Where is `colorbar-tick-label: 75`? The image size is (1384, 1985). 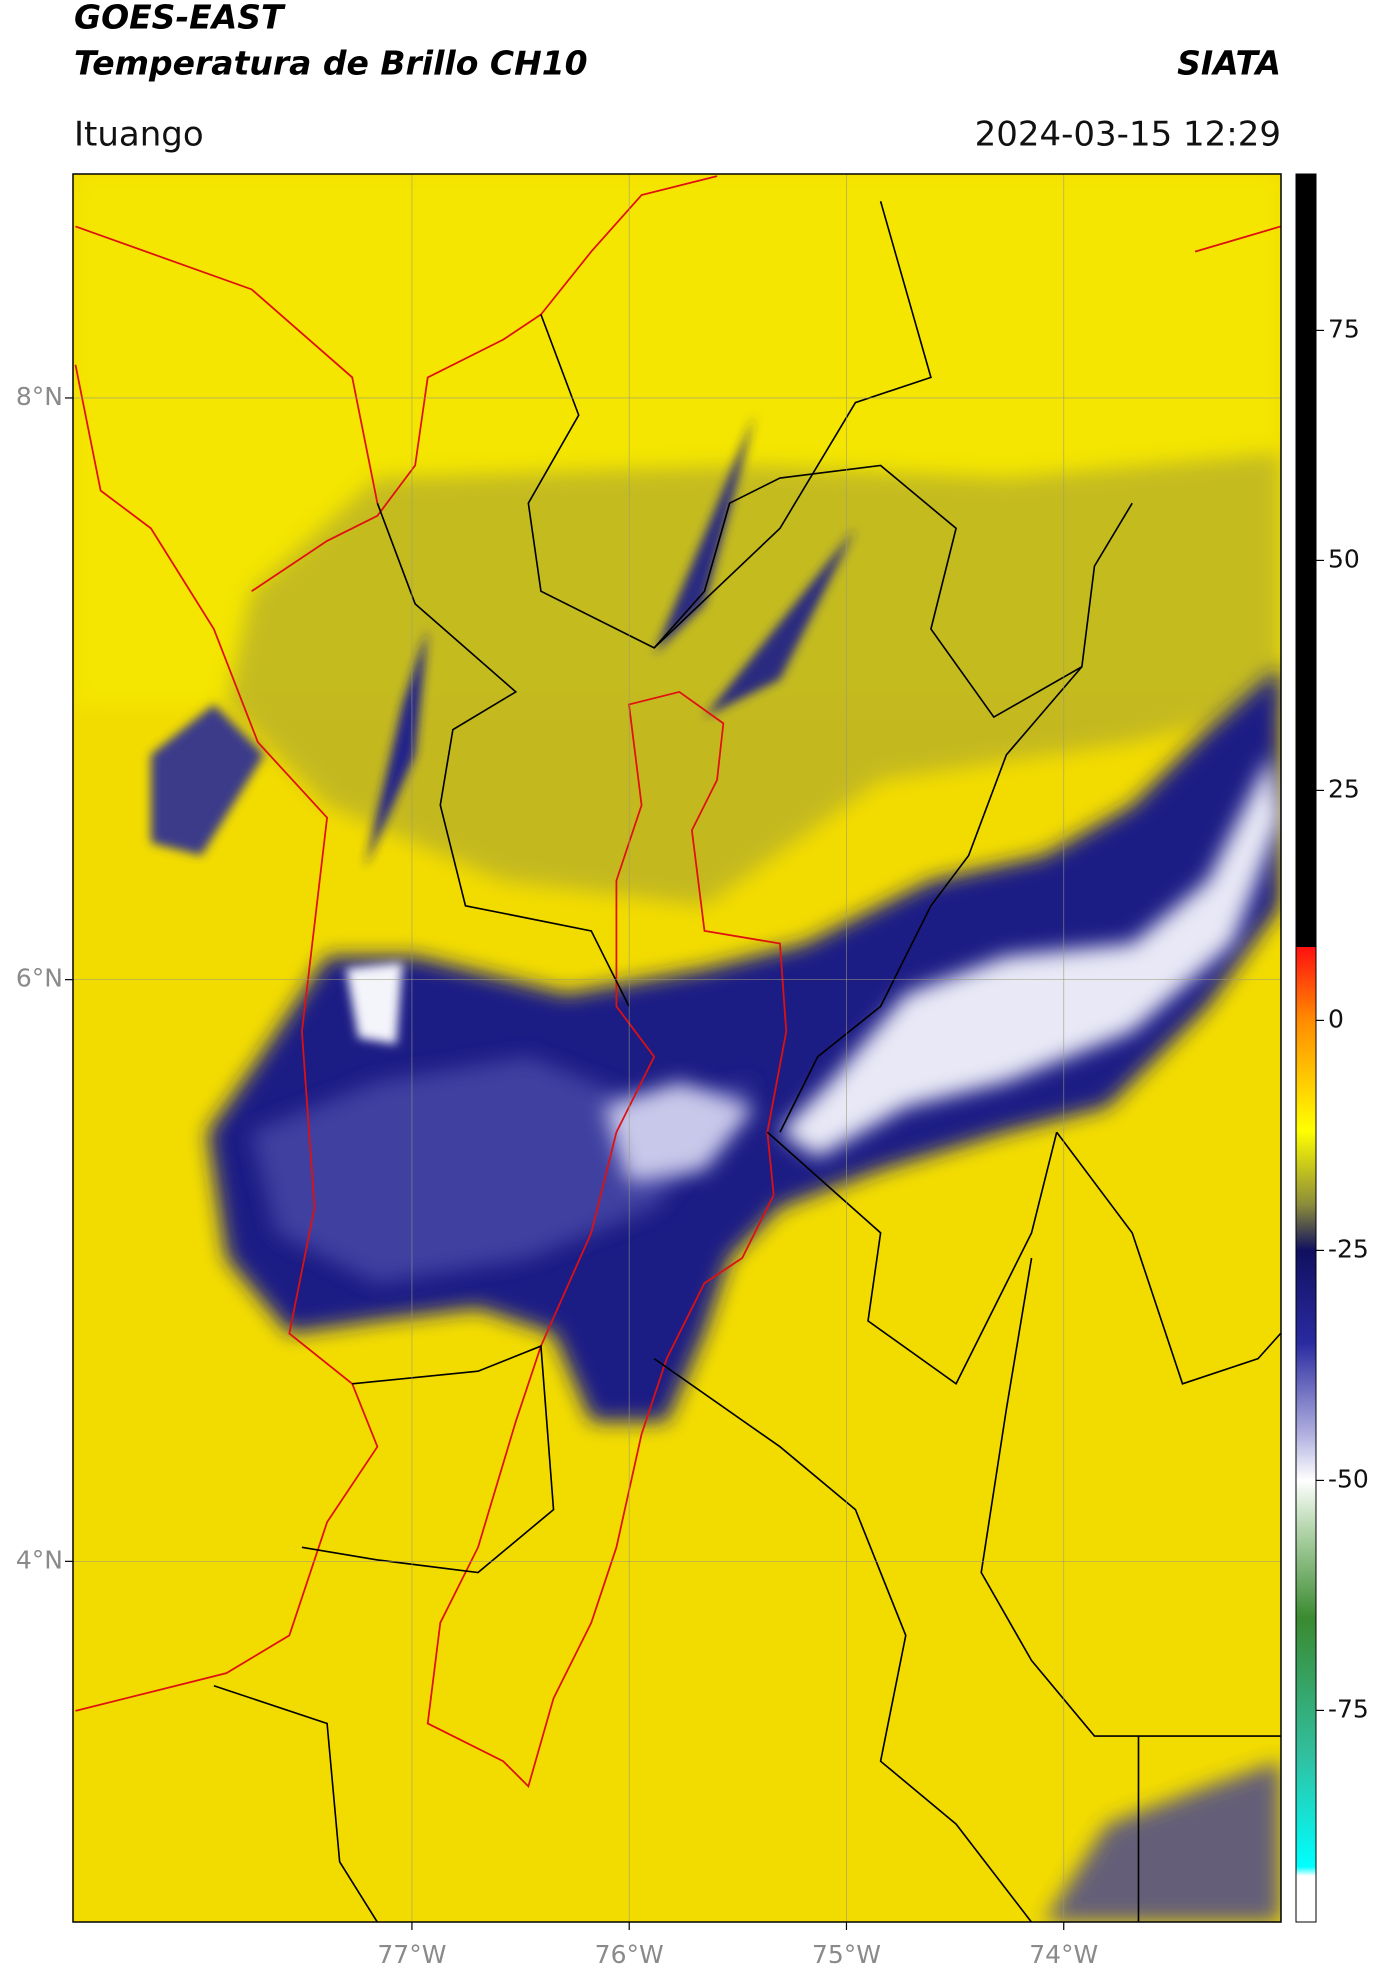 colorbar-tick-label: 75 is located at coordinates (1344, 328).